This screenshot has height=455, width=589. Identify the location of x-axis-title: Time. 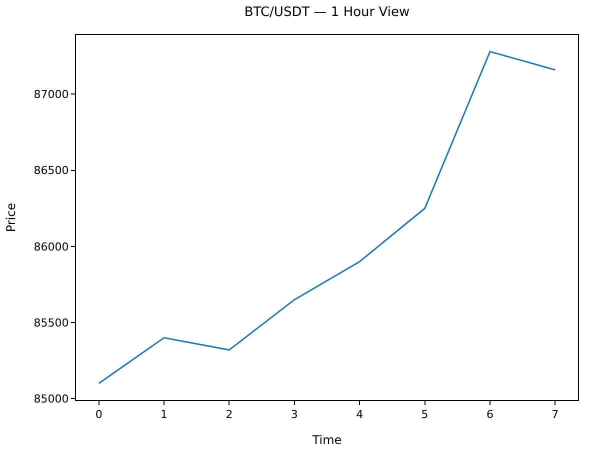
(326, 440).